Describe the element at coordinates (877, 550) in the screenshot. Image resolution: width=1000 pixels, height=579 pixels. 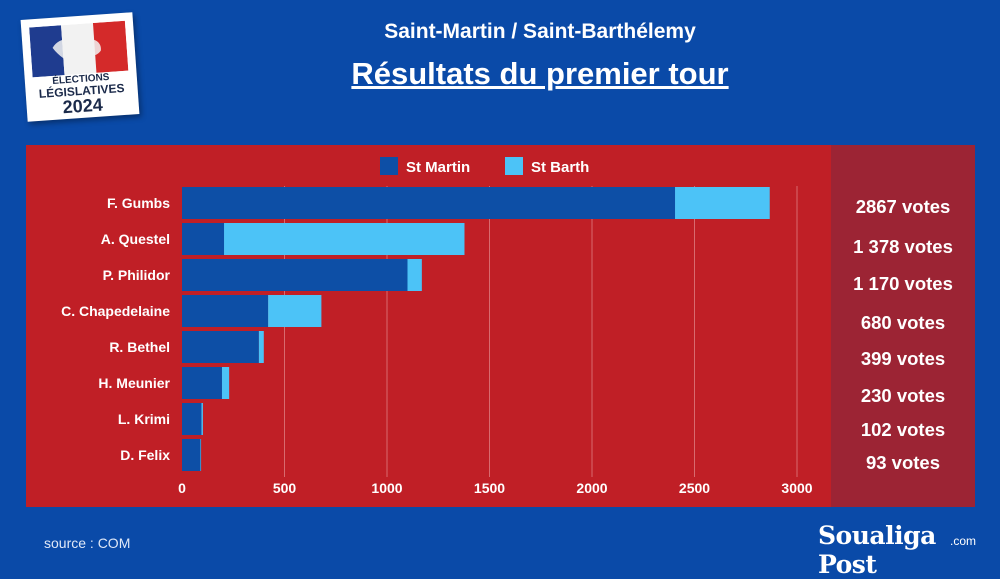
I see `brand-logo: Soualiga Post` at that location.